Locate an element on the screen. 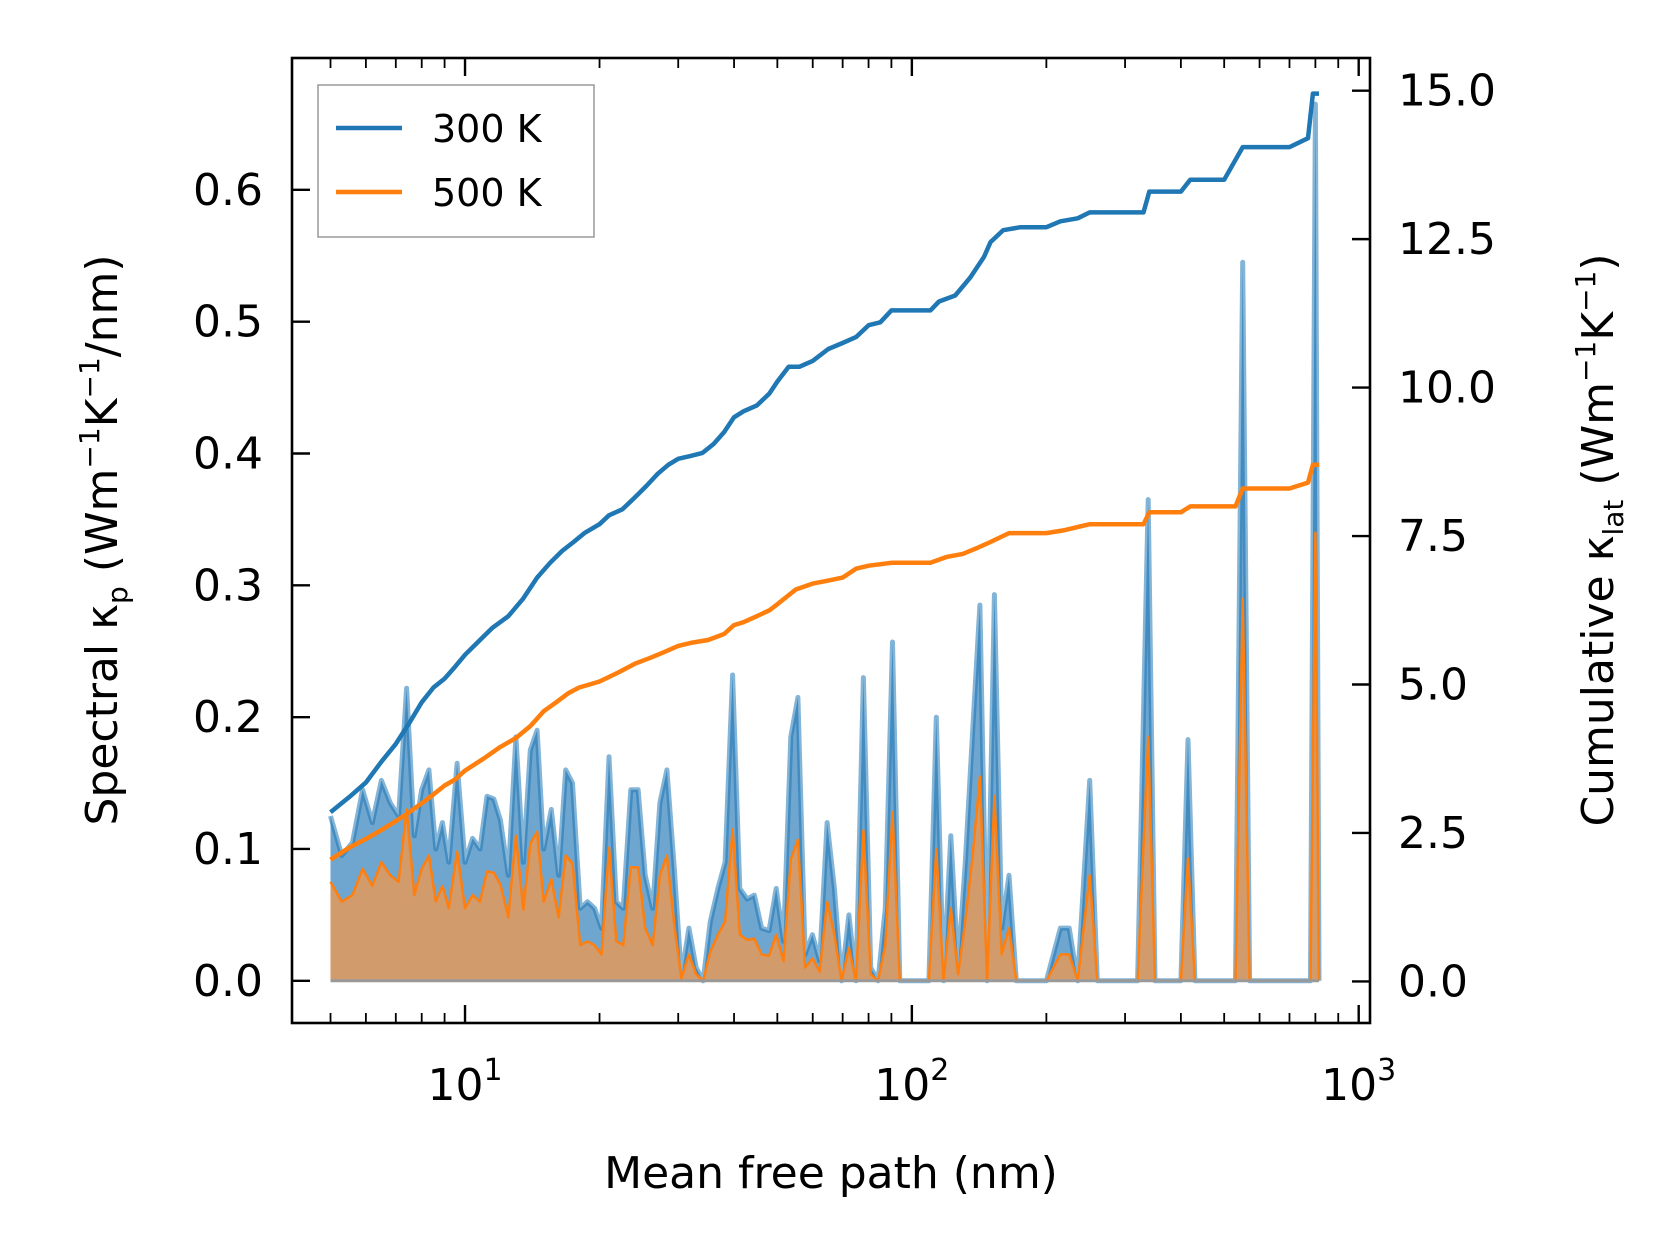 The height and width of the screenshot is (1254, 1679). legend-label-500k: 500 K is located at coordinates (487, 193).